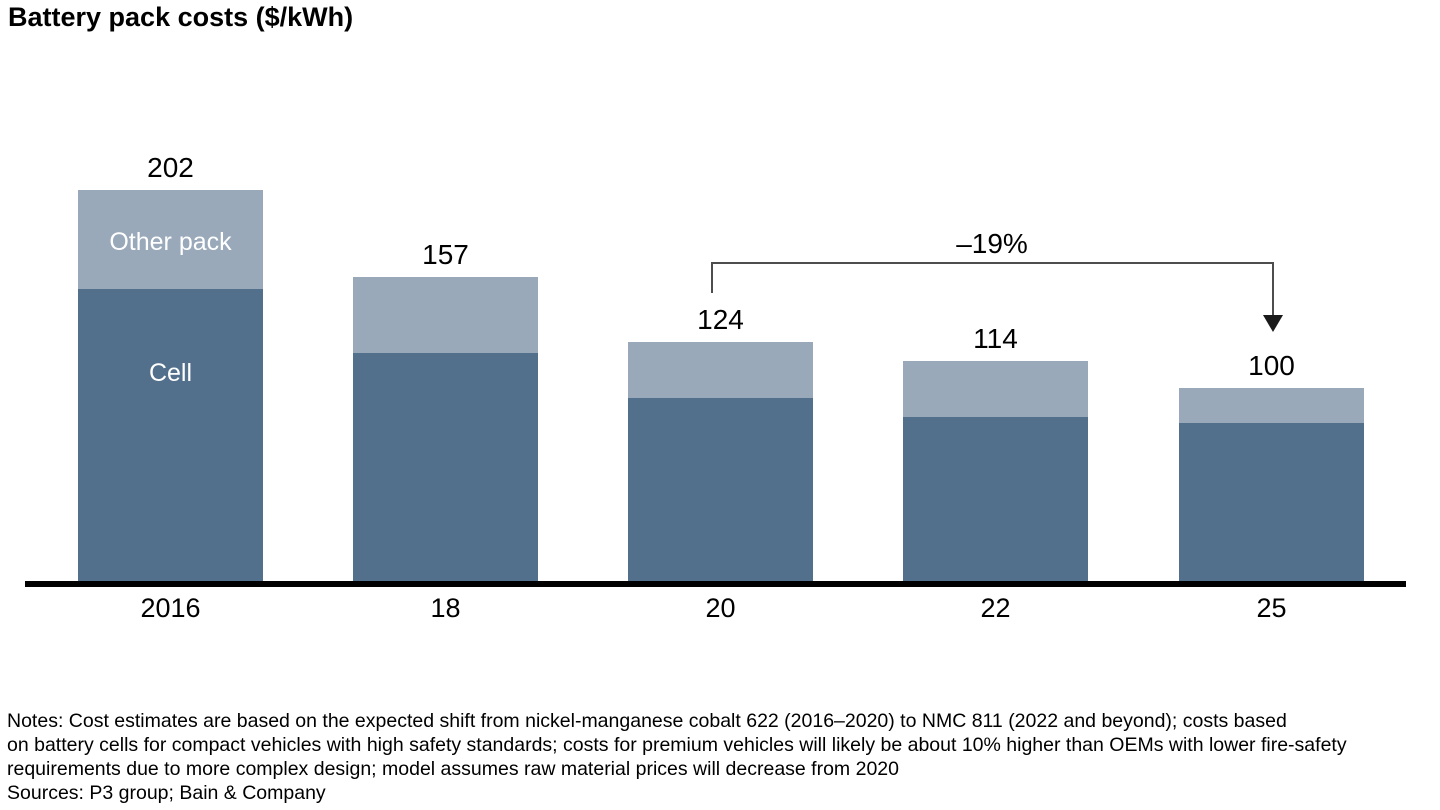 Image resolution: width=1440 pixels, height=810 pixels. What do you see at coordinates (445, 608) in the screenshot?
I see `x-axis-label-18: 18` at bounding box center [445, 608].